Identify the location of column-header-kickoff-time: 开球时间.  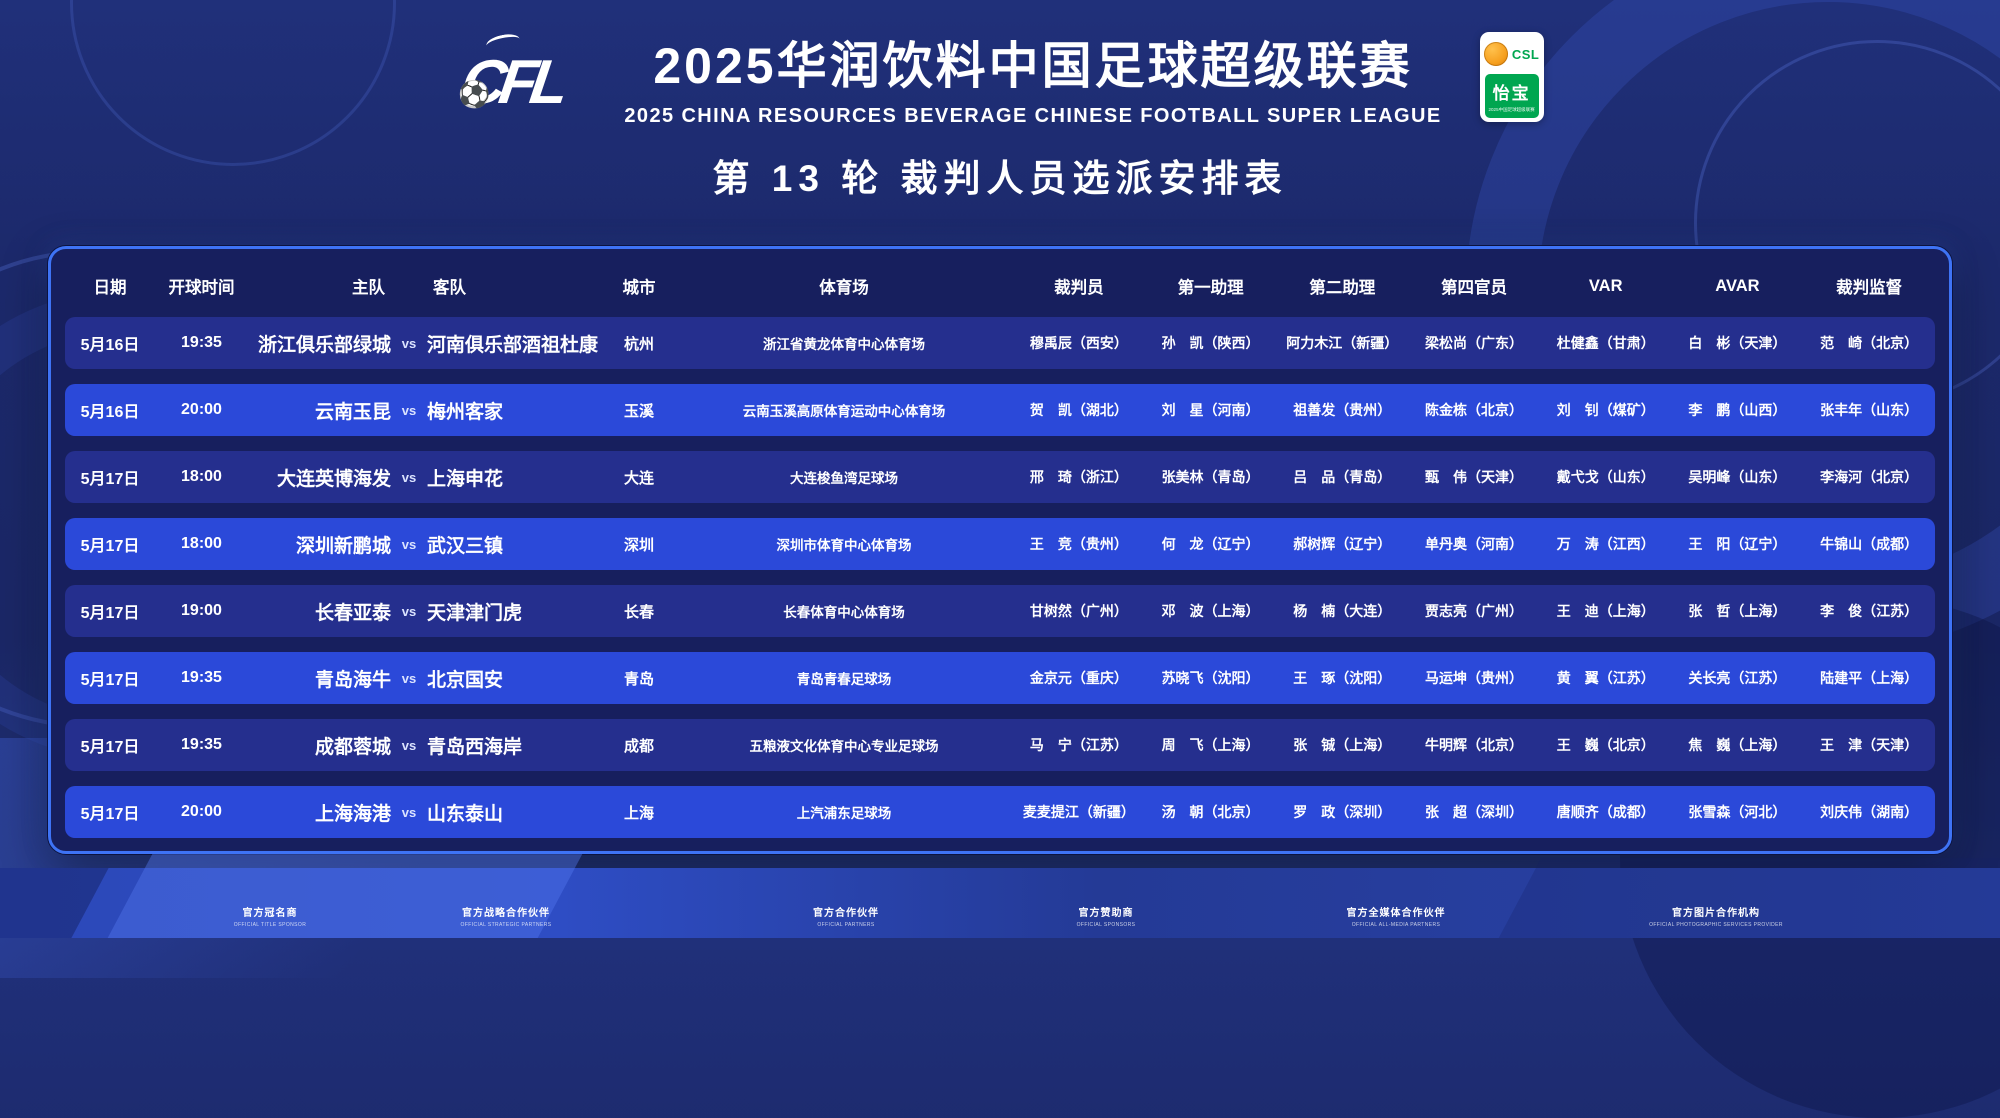
(201, 288).